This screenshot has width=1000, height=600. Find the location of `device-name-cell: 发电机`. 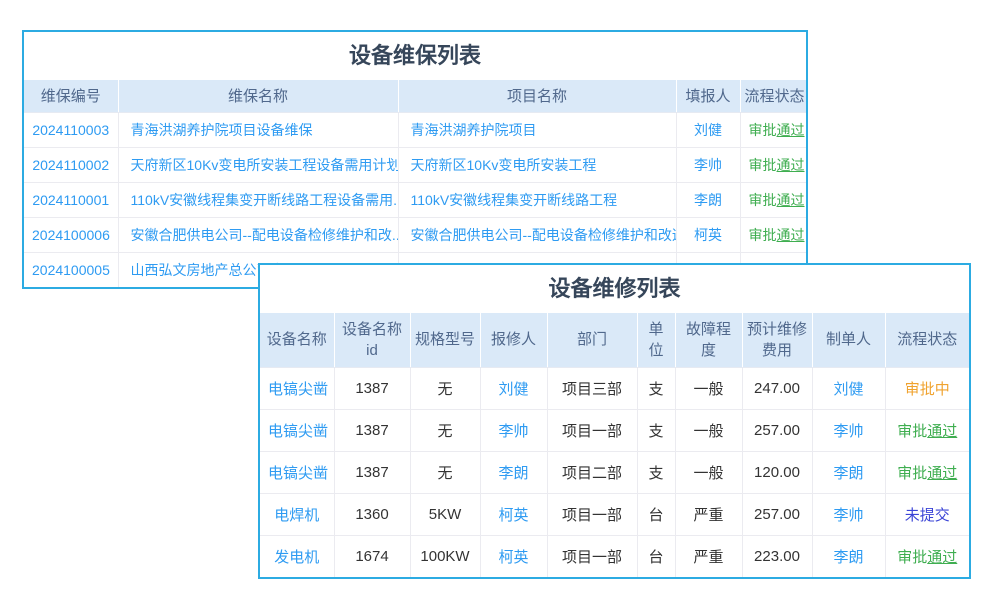

device-name-cell: 发电机 is located at coordinates (297, 555).